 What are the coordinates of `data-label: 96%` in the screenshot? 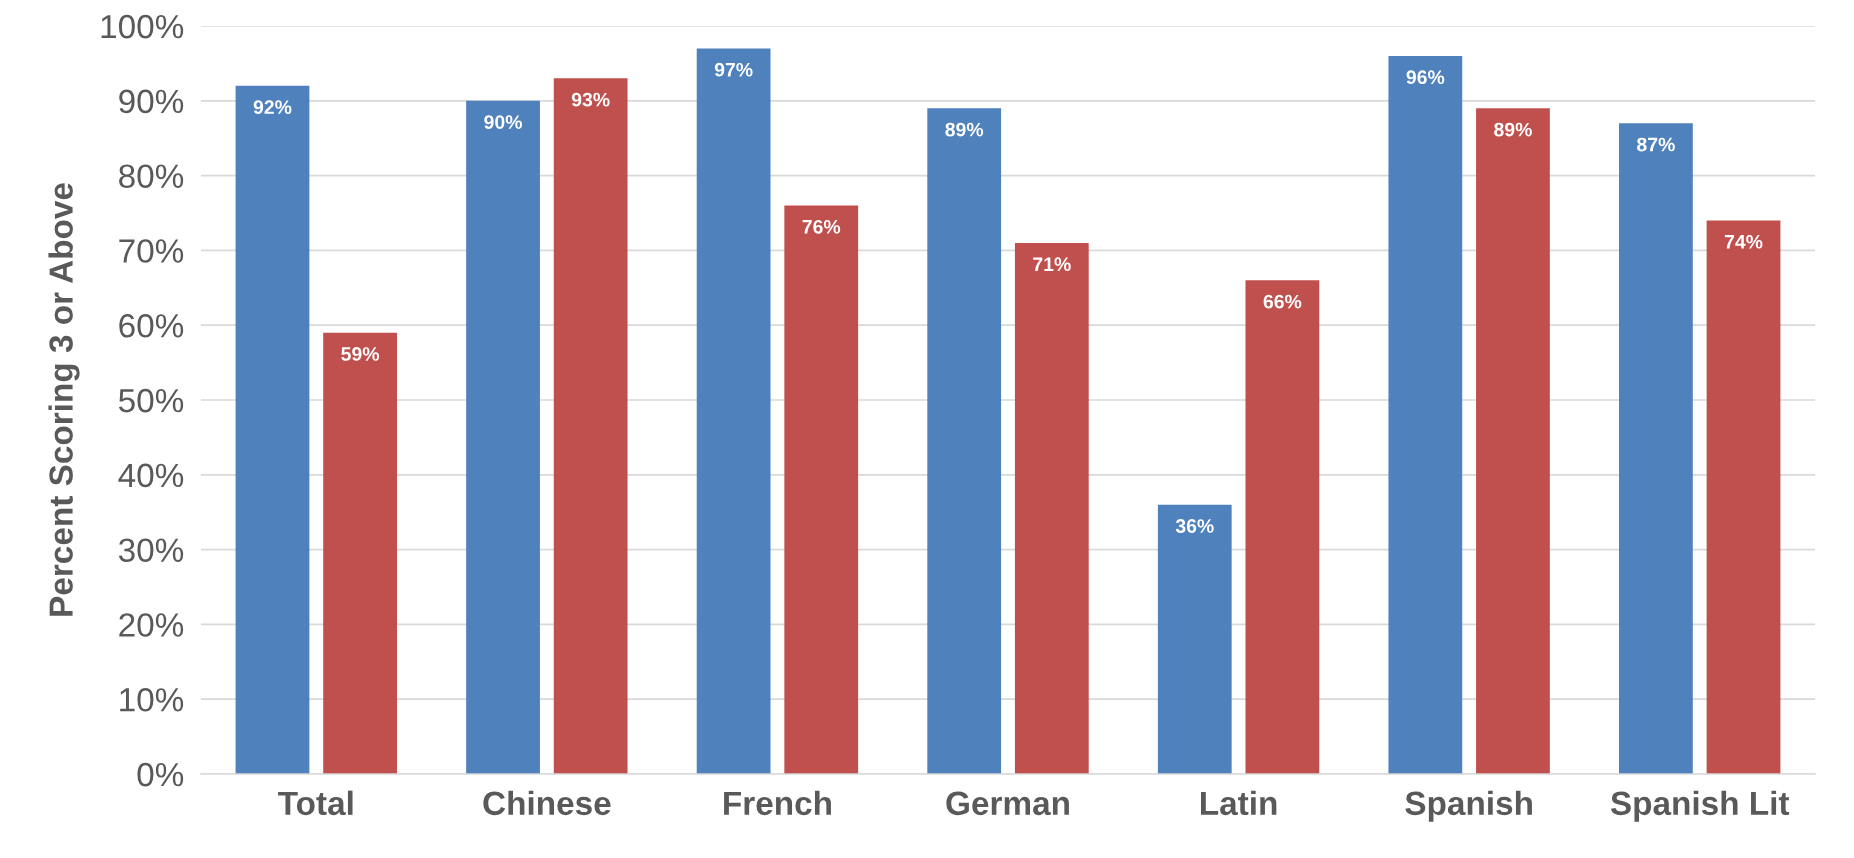 It's located at (1425, 77).